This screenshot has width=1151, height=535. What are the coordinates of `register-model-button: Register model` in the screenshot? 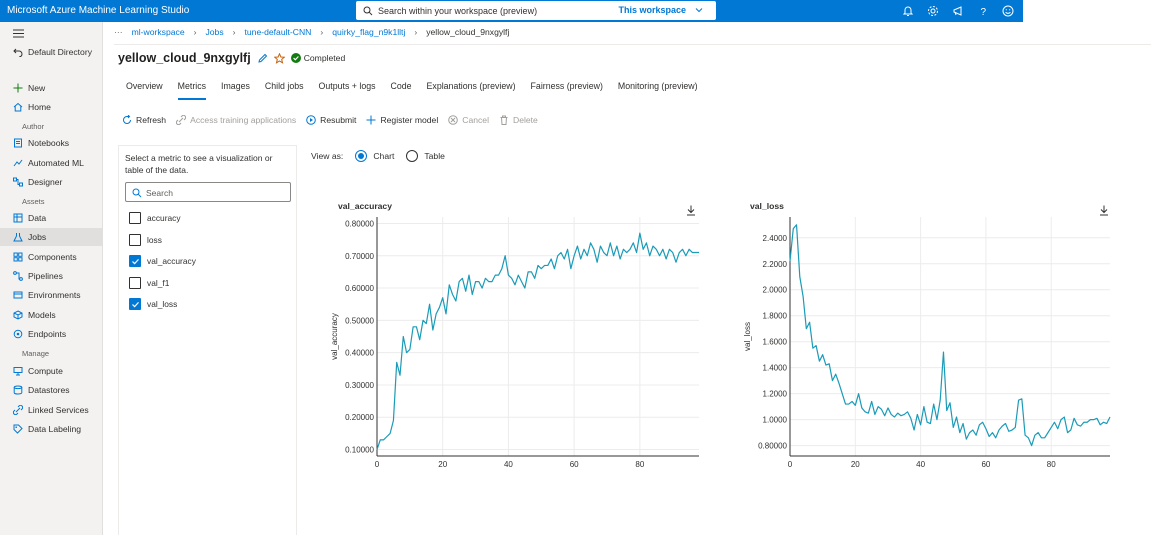 It's located at (402, 120).